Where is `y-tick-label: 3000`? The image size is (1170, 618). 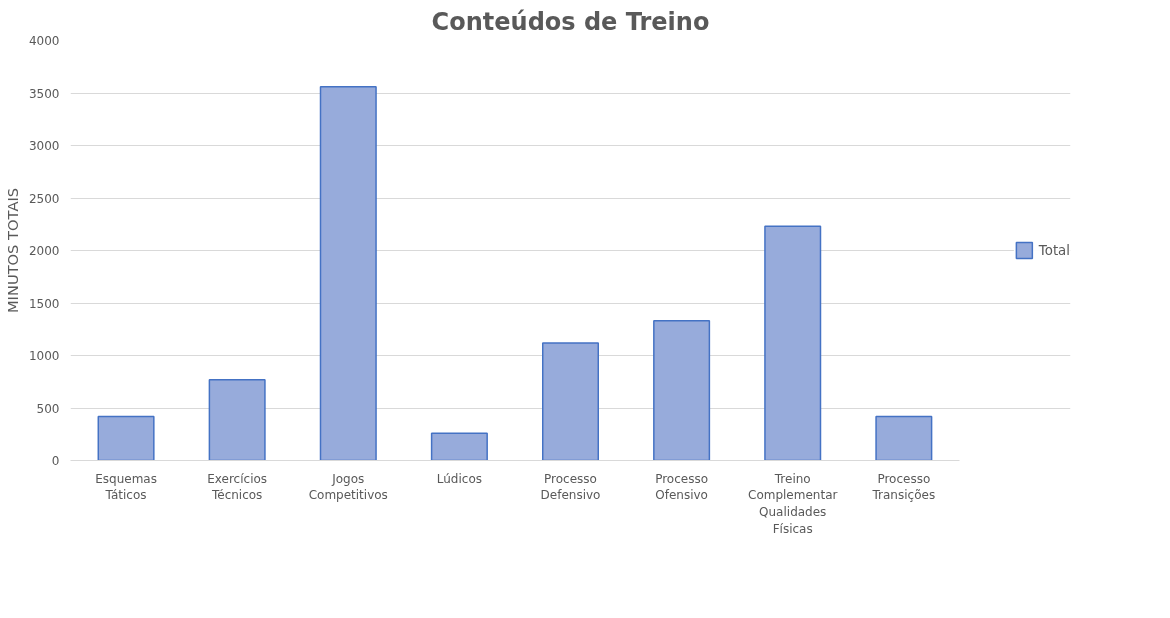 y-tick-label: 3000 is located at coordinates (44, 146).